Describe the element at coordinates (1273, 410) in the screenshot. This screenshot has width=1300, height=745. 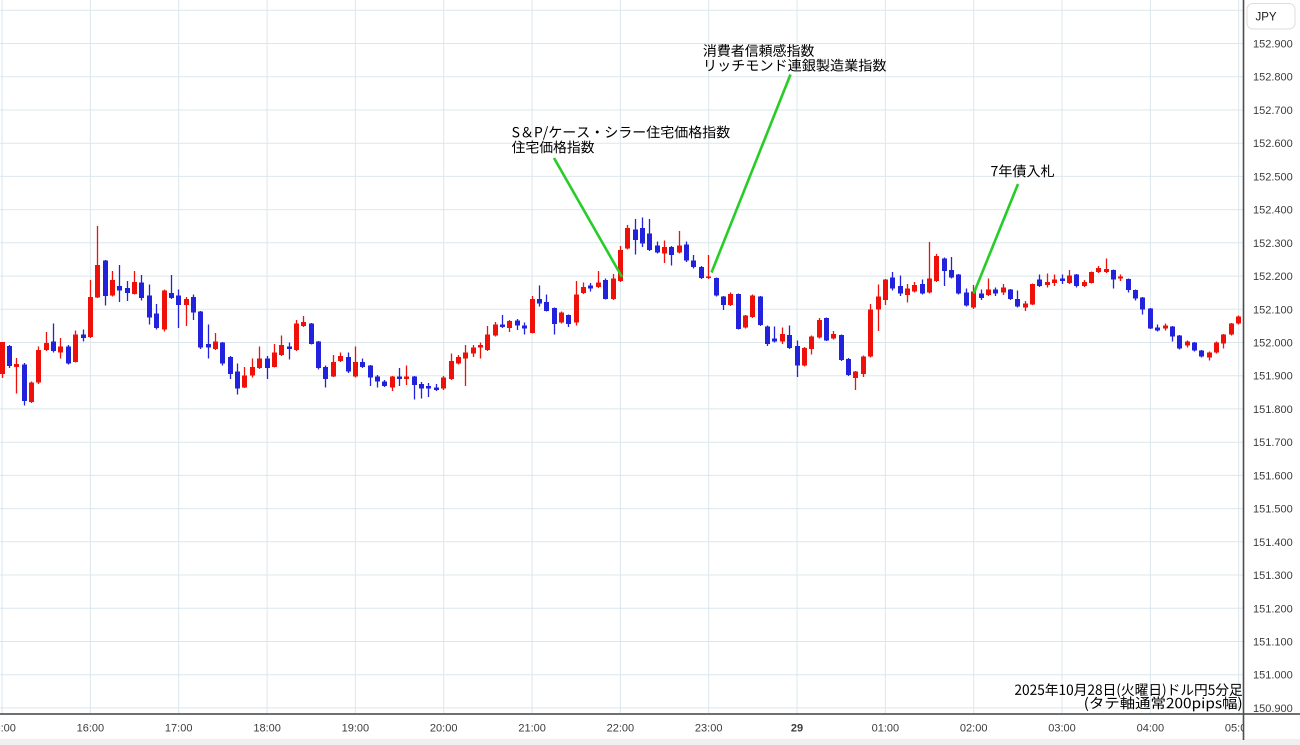
I see `svg-text: 151.800` at that location.